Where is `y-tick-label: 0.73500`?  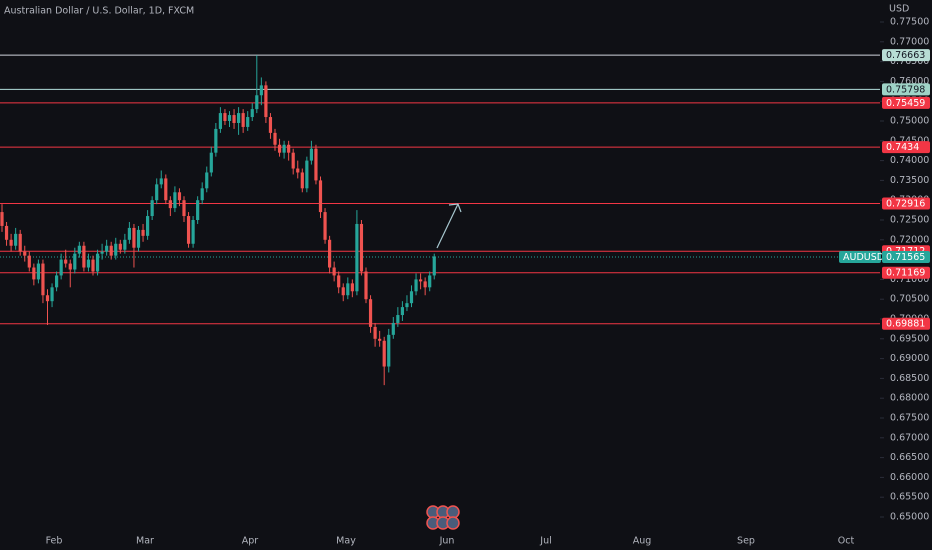
y-tick-label: 0.73500 is located at coordinates (909, 180).